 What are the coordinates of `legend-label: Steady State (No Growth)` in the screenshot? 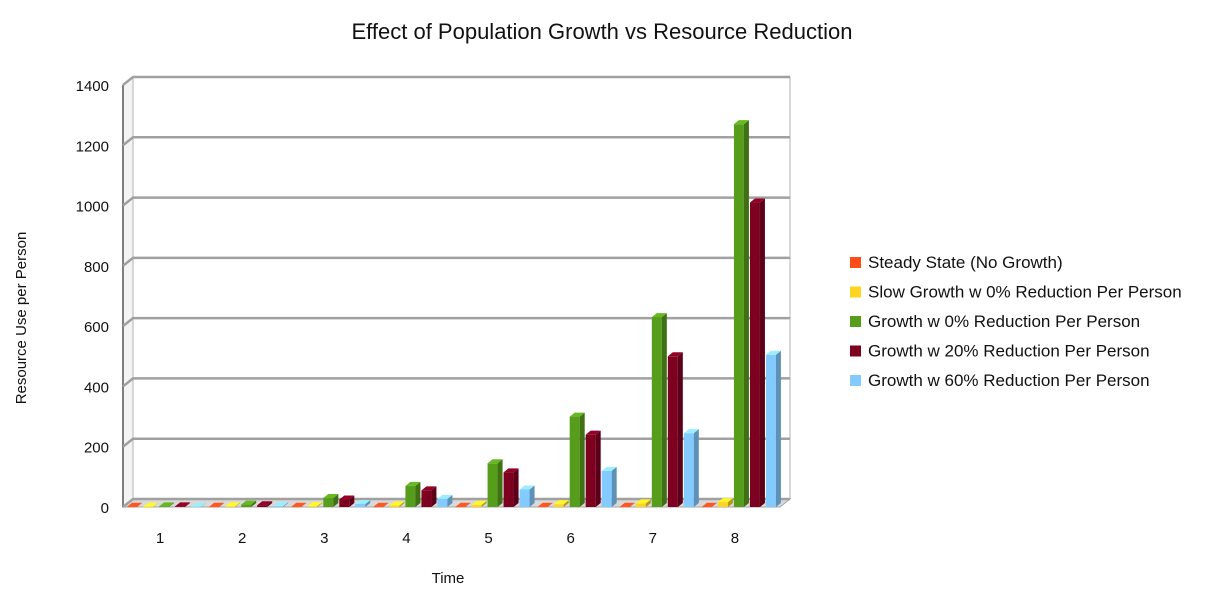 It's located at (965, 262).